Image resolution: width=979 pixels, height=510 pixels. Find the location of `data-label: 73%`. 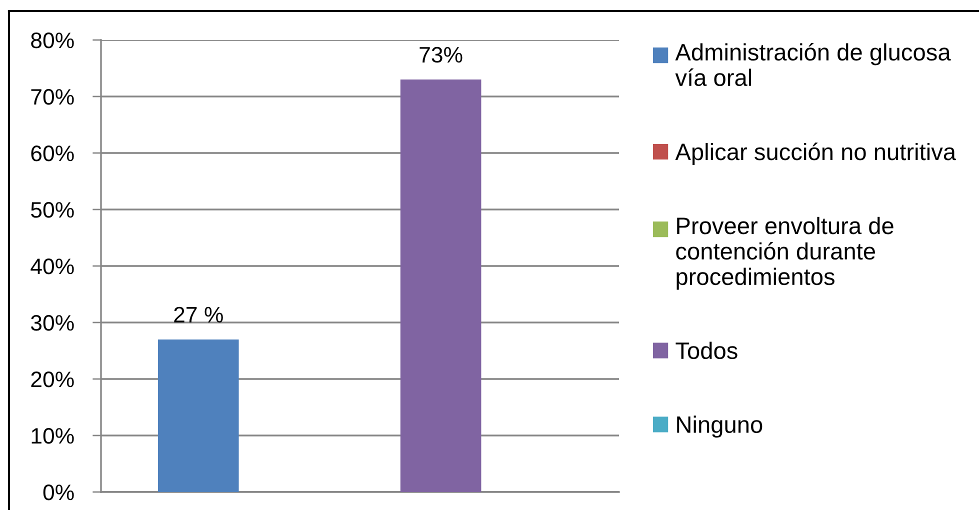

data-label: 73% is located at coordinates (441, 54).